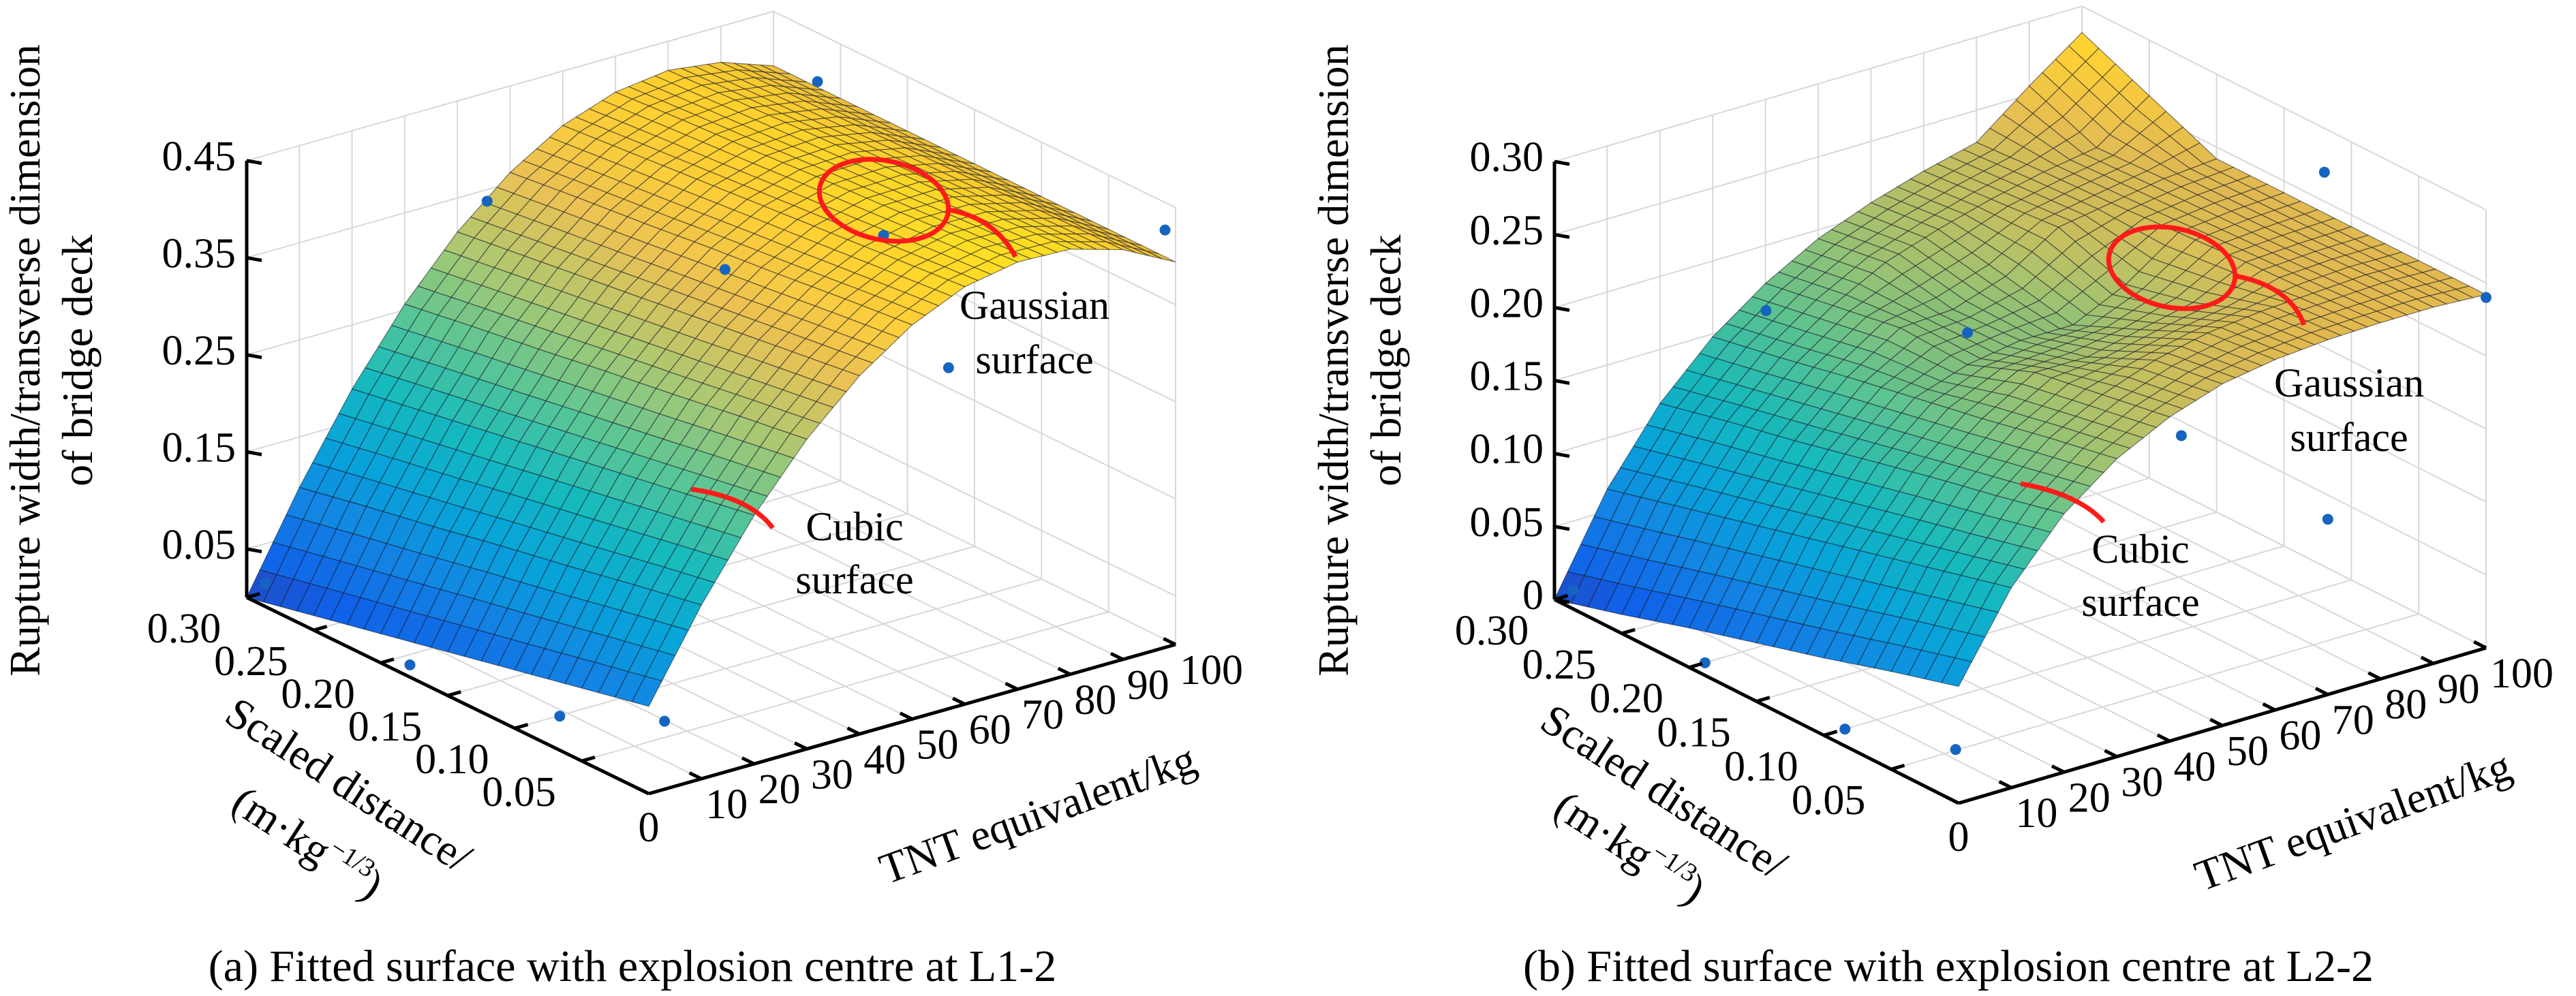 The height and width of the screenshot is (996, 2576). Describe the element at coordinates (385, 727) in the screenshot. I see `s-tick-label: 0.15` at that location.